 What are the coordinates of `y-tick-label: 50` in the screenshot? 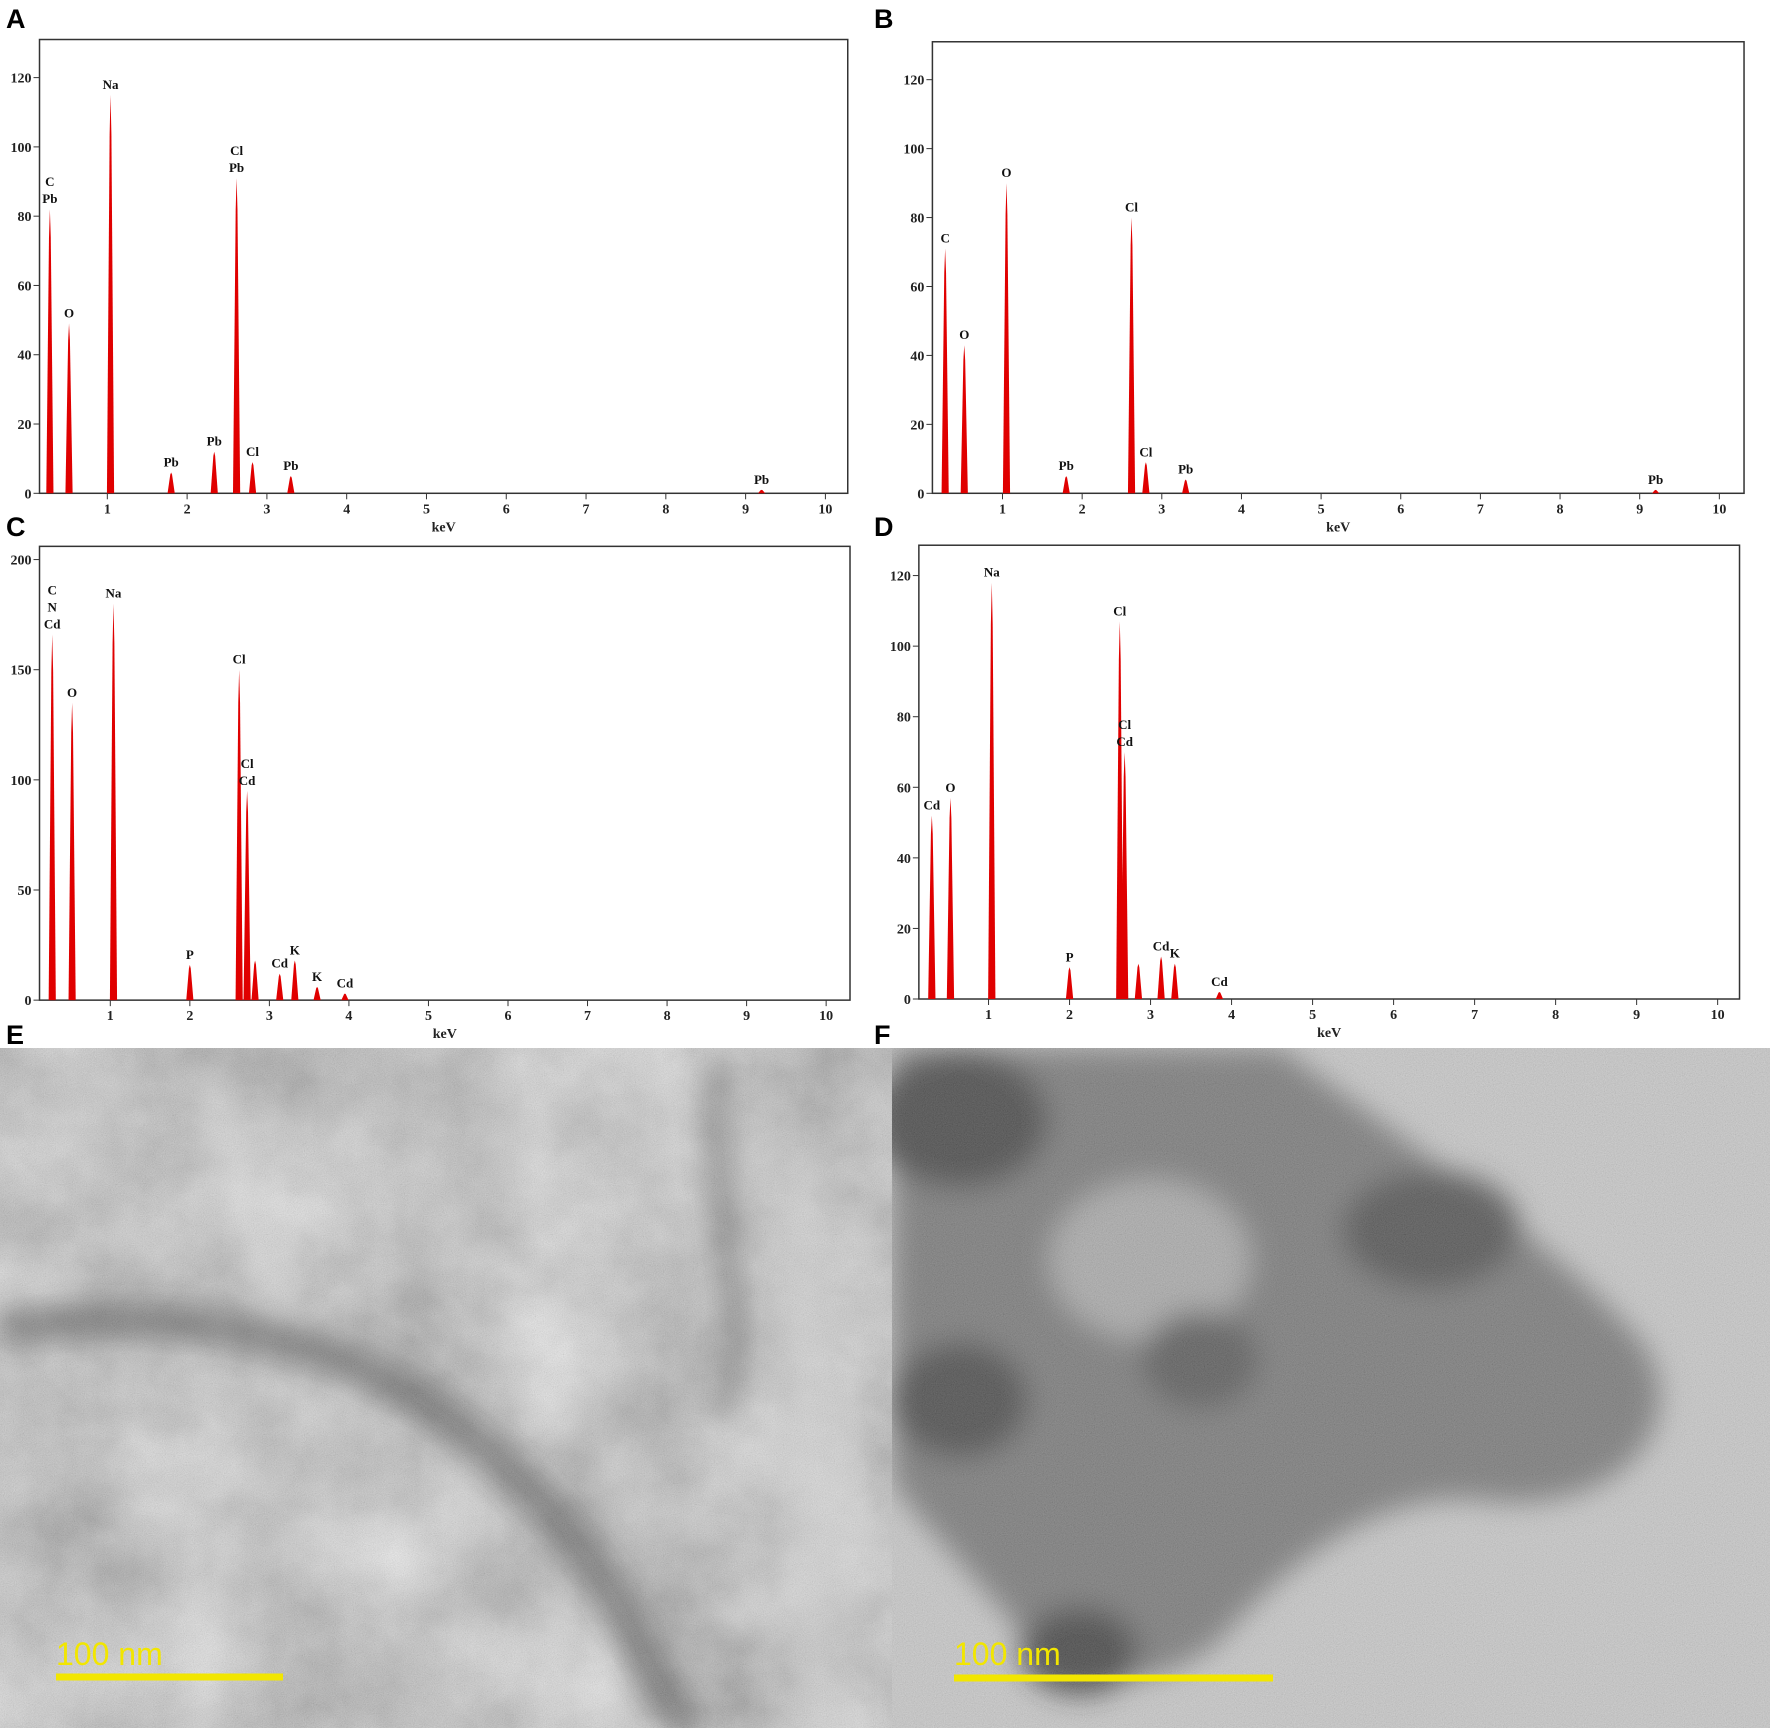 It's located at (25, 891).